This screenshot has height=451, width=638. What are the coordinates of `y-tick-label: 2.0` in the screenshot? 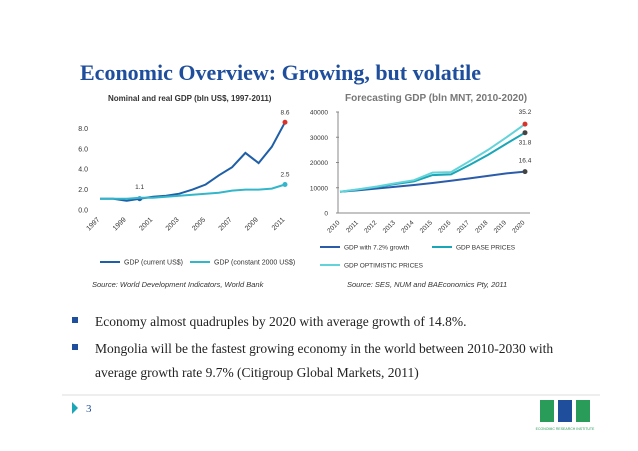 It's located at (83, 190).